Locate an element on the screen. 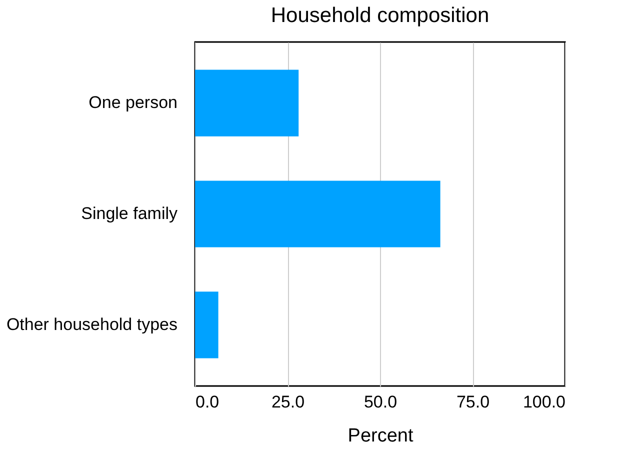 The image size is (629, 473). x-tick-label: 0.0 is located at coordinates (208, 402).